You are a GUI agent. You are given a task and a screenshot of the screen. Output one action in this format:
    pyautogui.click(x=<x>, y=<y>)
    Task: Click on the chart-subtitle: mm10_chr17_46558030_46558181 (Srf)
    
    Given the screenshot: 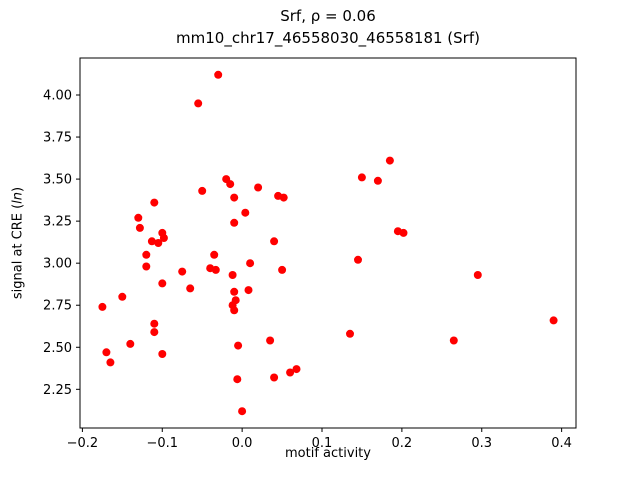 What is the action you would take?
    pyautogui.click(x=328, y=38)
    